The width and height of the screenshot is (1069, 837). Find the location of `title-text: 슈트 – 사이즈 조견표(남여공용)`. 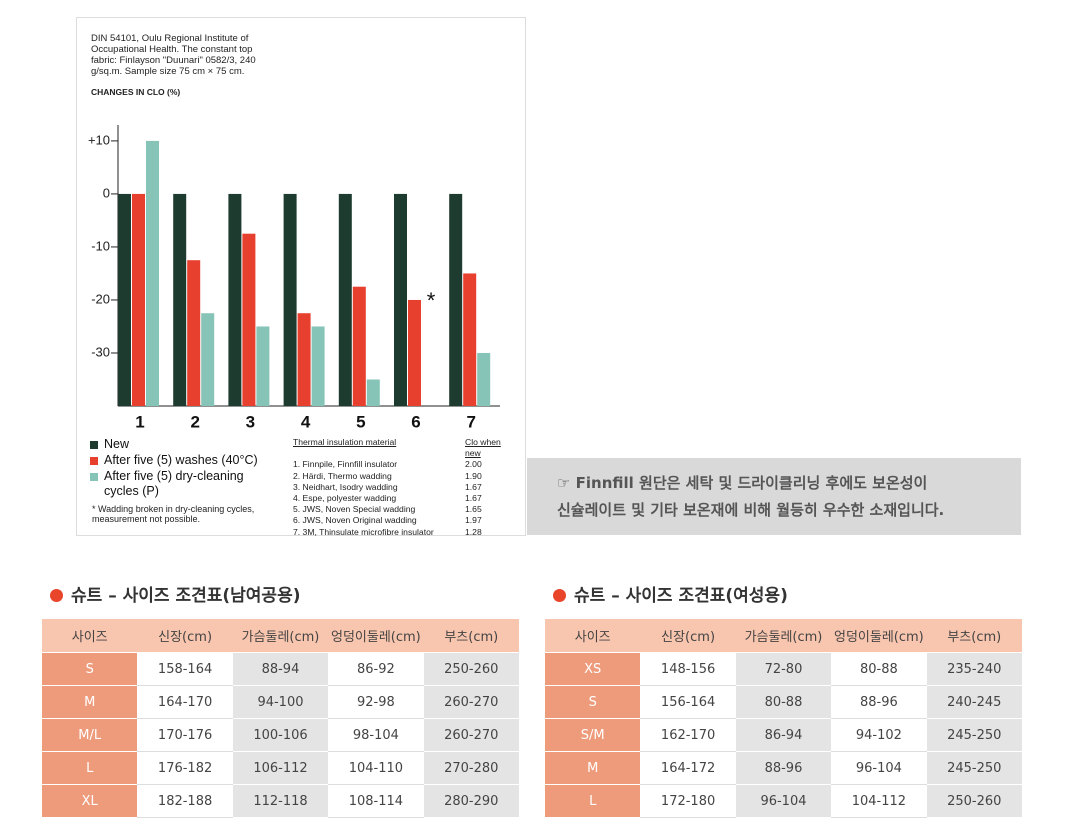

title-text: 슈트 – 사이즈 조견표(남여공용) is located at coordinates (186, 596).